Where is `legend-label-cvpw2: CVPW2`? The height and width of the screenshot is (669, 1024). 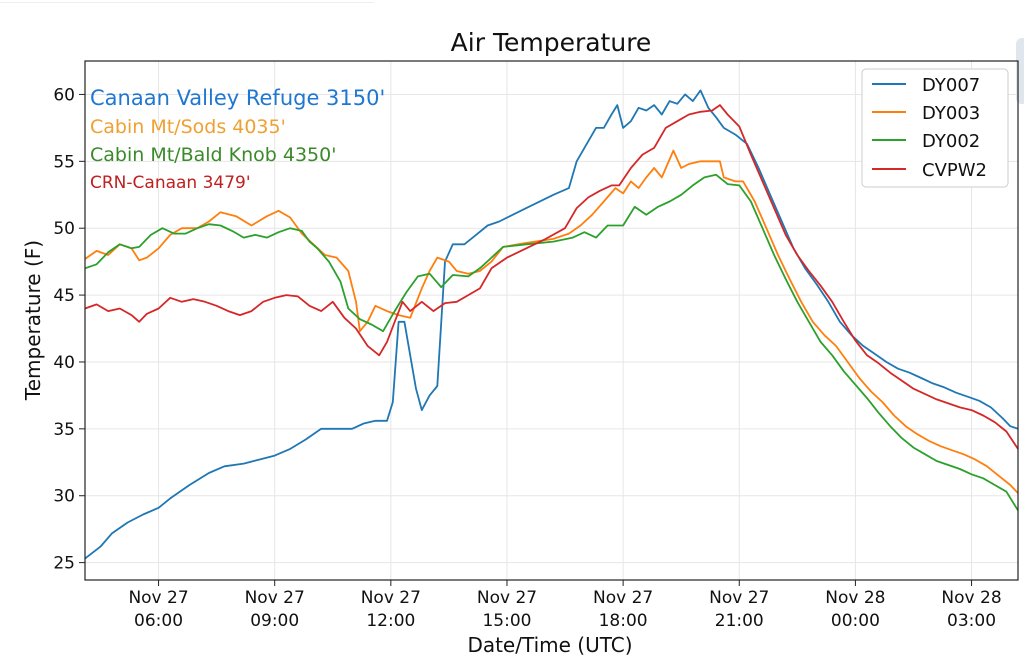 legend-label-cvpw2: CVPW2 is located at coordinates (954, 170).